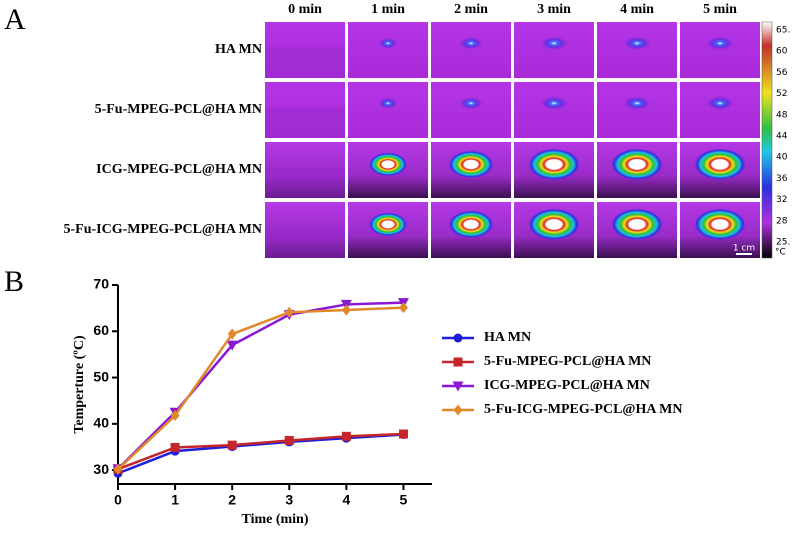  What do you see at coordinates (507, 337) in the screenshot?
I see `legend-label: HA MN` at bounding box center [507, 337].